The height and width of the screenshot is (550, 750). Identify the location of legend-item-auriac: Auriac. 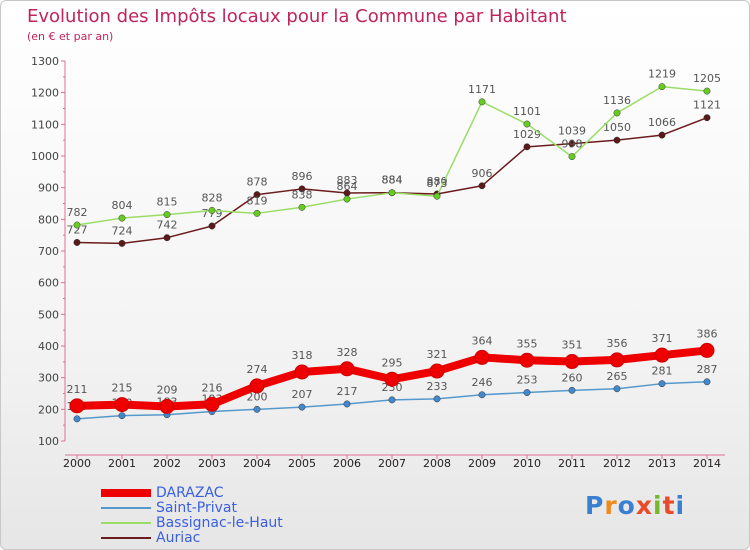
(151, 538).